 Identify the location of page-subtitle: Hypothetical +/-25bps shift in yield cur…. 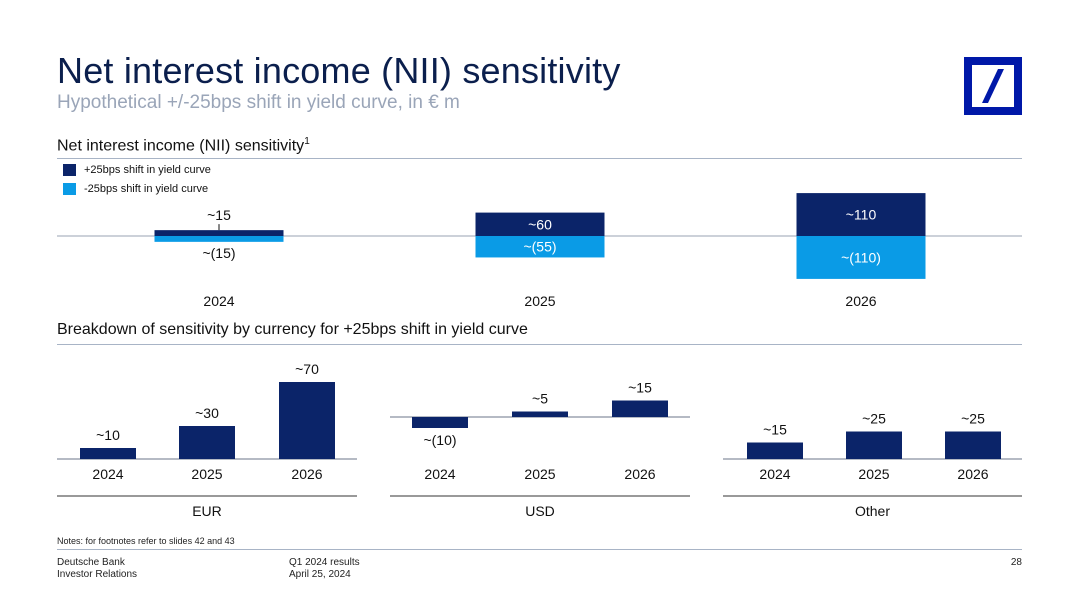
(258, 102).